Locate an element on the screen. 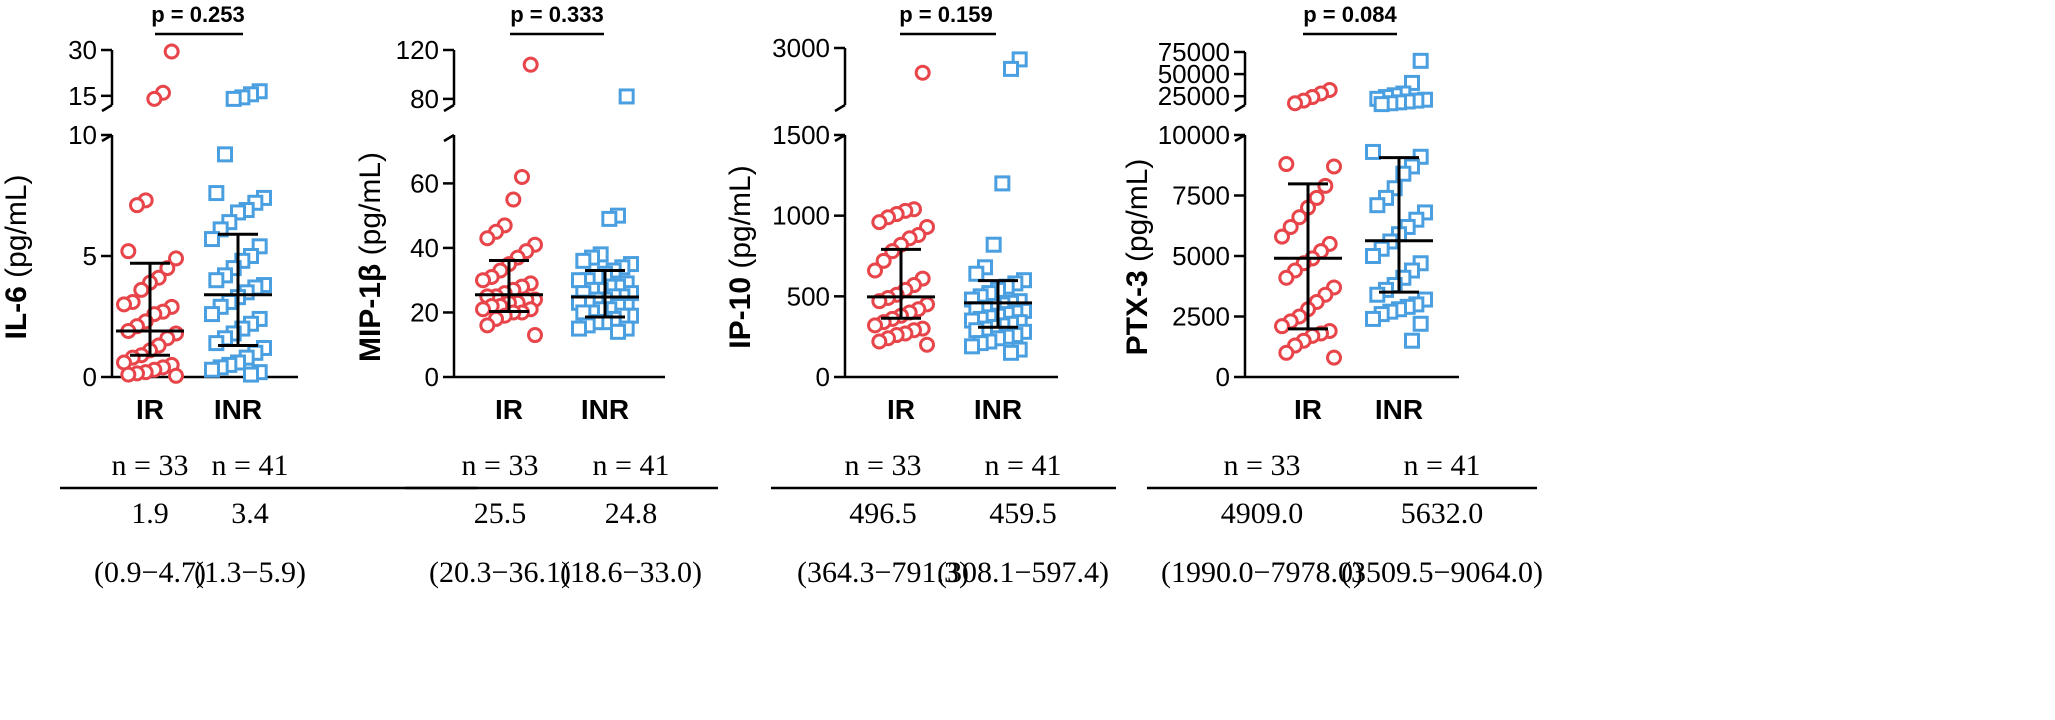 The image size is (2055, 720). table-median-inr: 459.5 is located at coordinates (1023, 513).